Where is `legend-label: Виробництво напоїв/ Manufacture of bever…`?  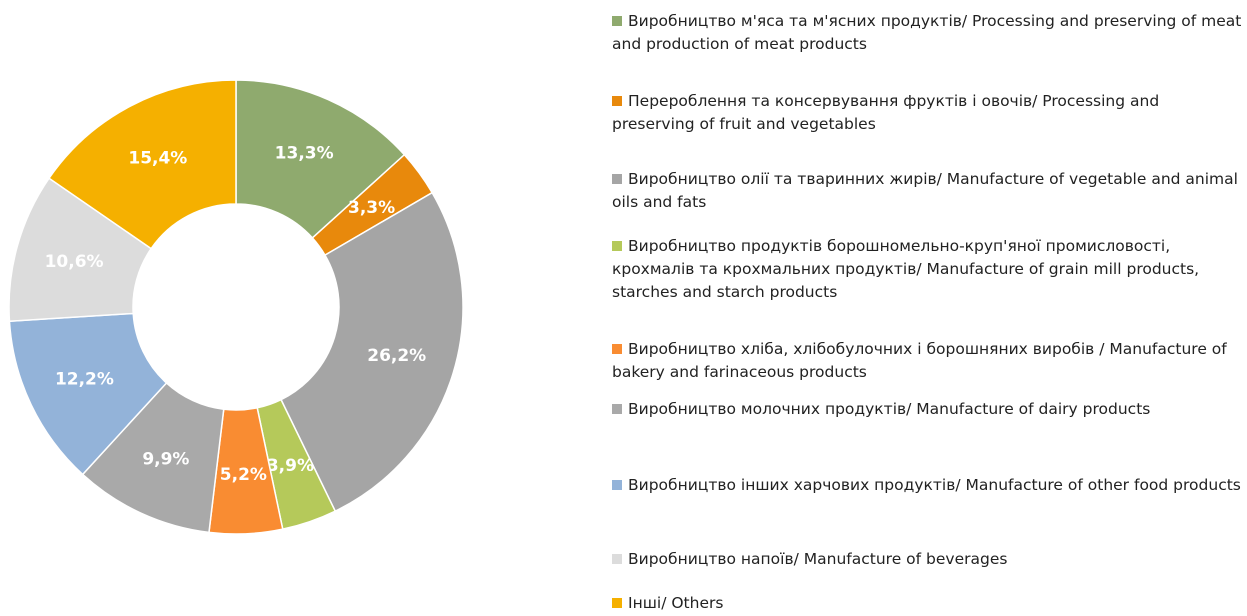
legend-label: Виробництво напоїв/ Manufacture of bever… is located at coordinates (818, 559).